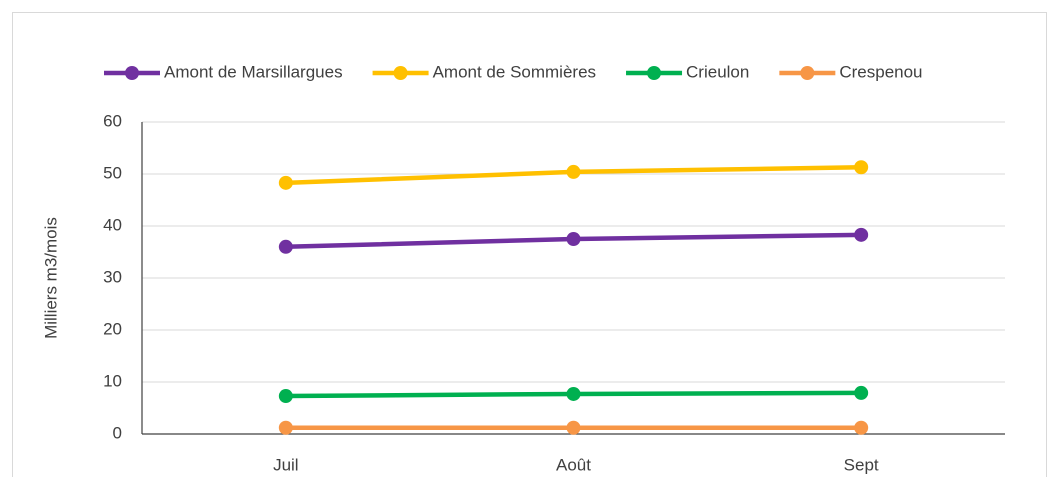 This screenshot has height=477, width=1057. I want to click on x-tick-label: Juil, so click(286, 464).